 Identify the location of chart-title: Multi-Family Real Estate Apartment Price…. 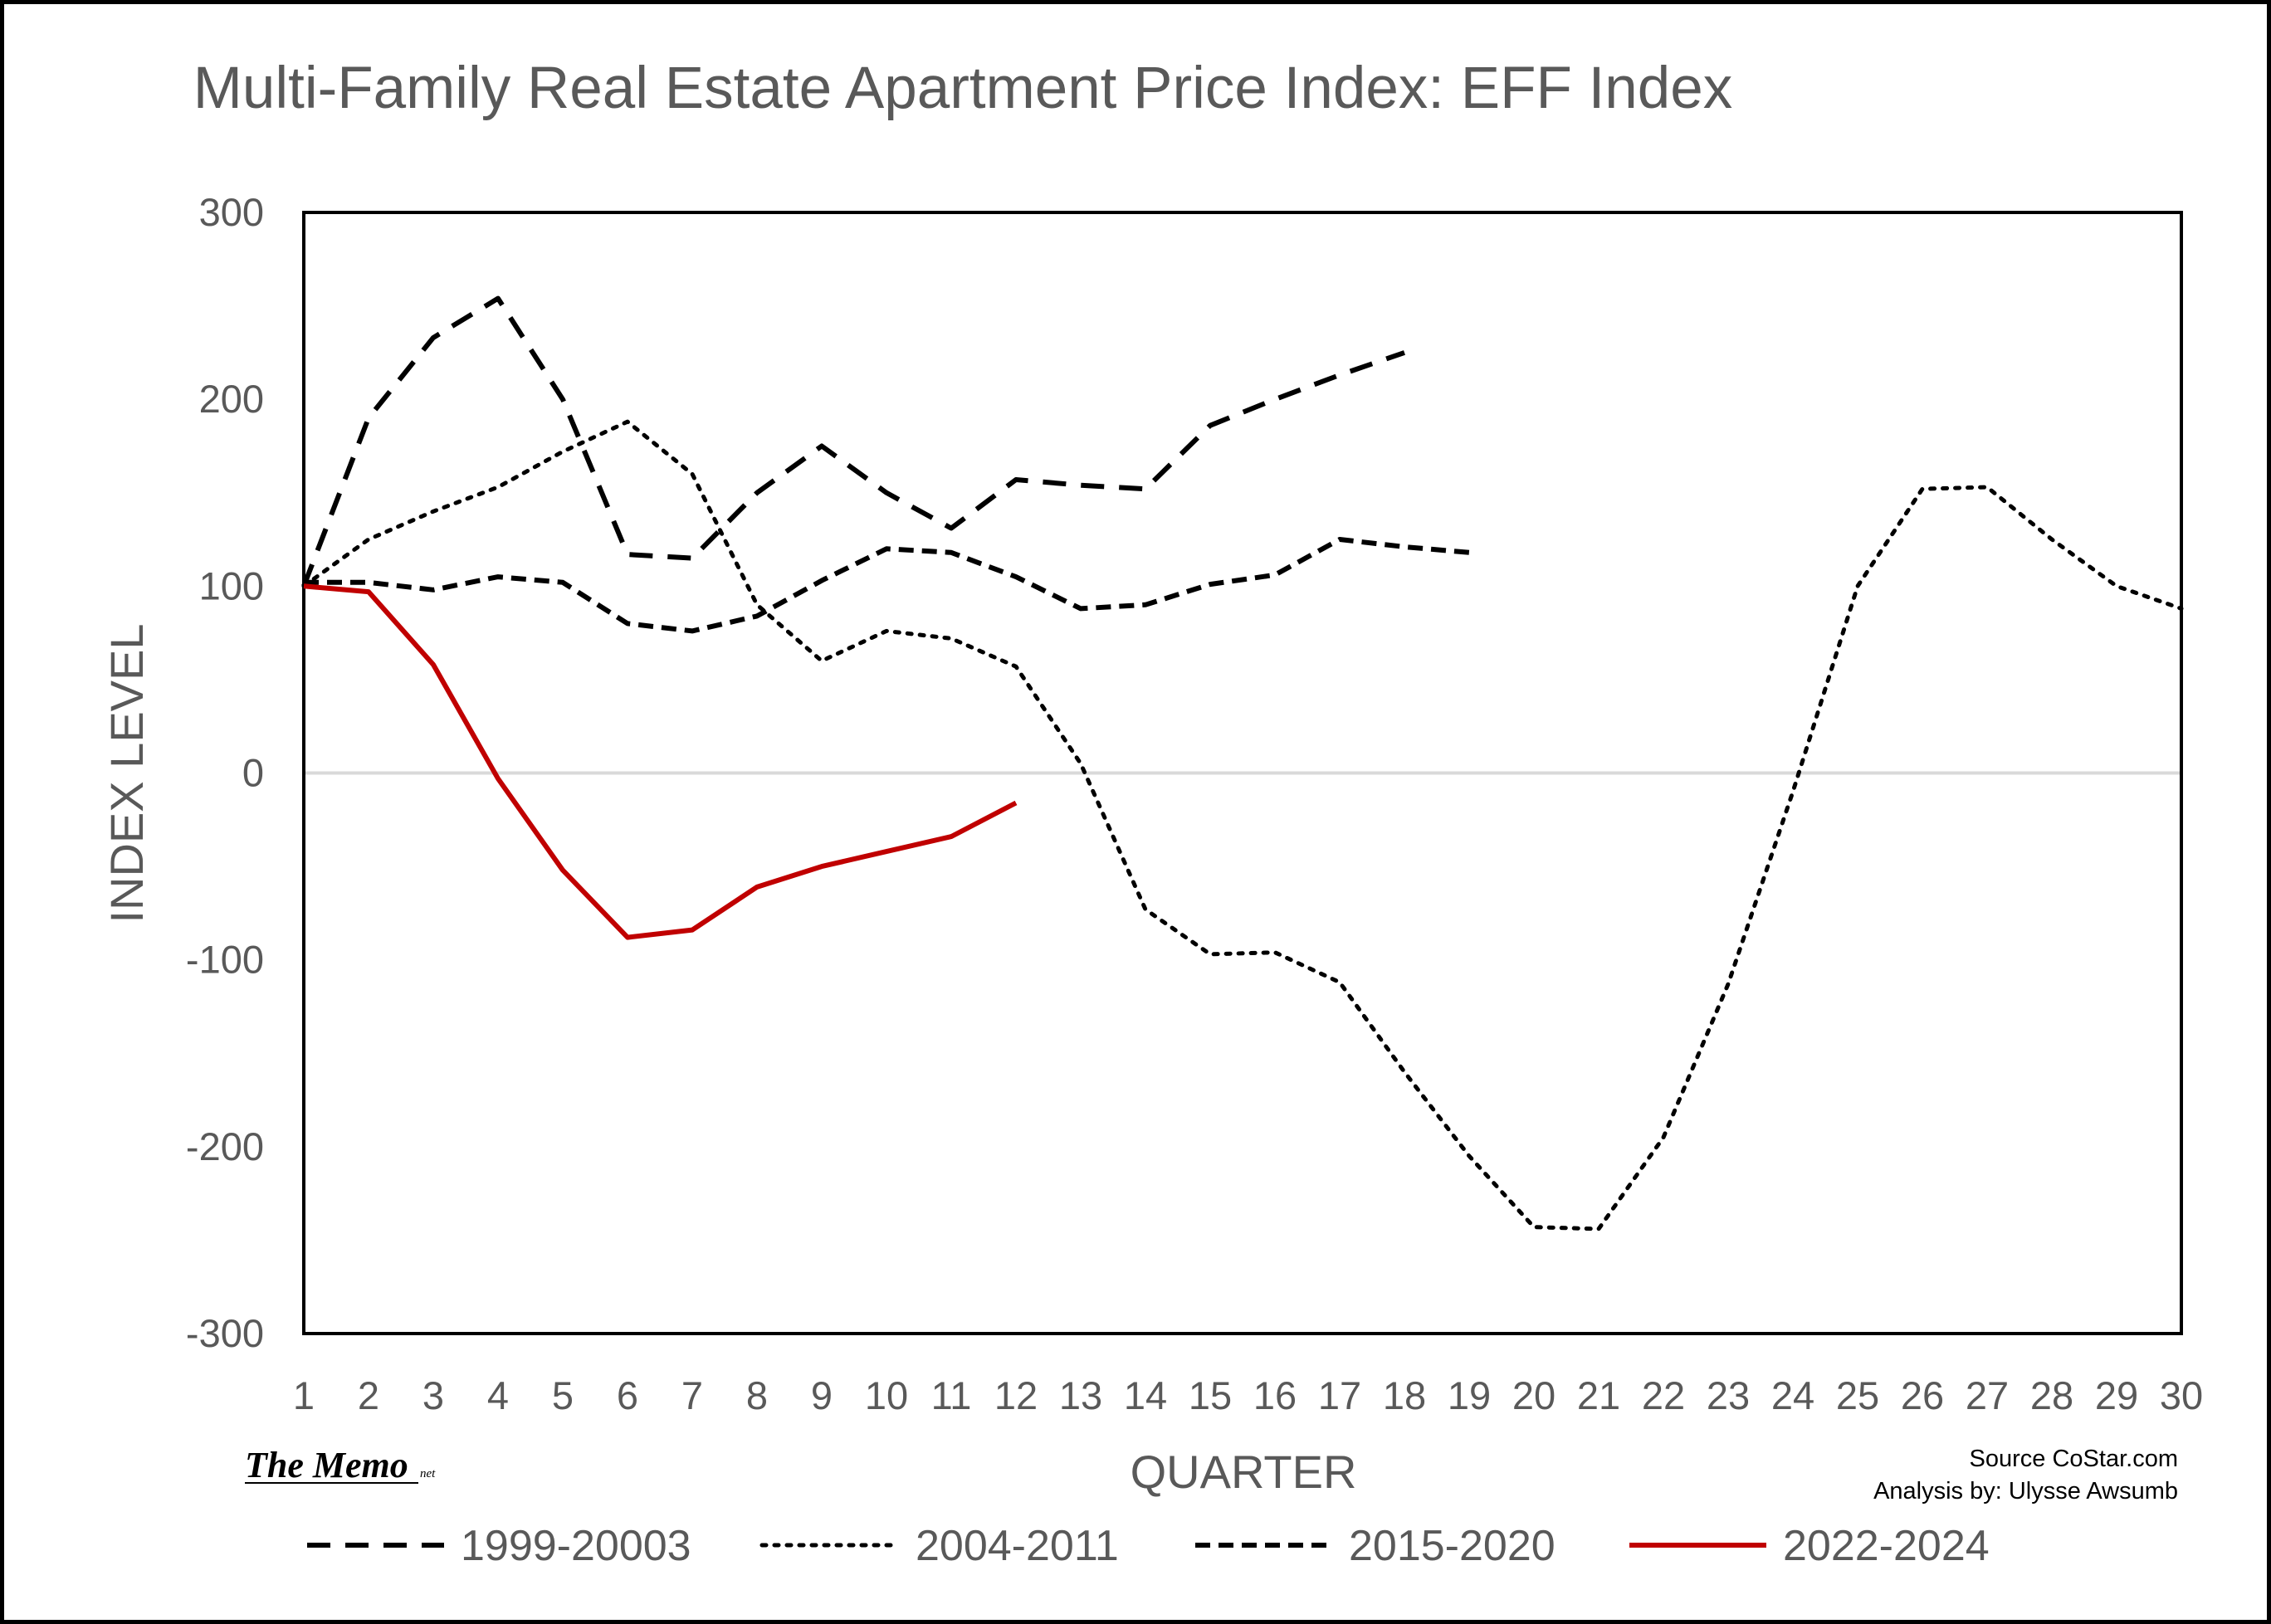
(963, 88).